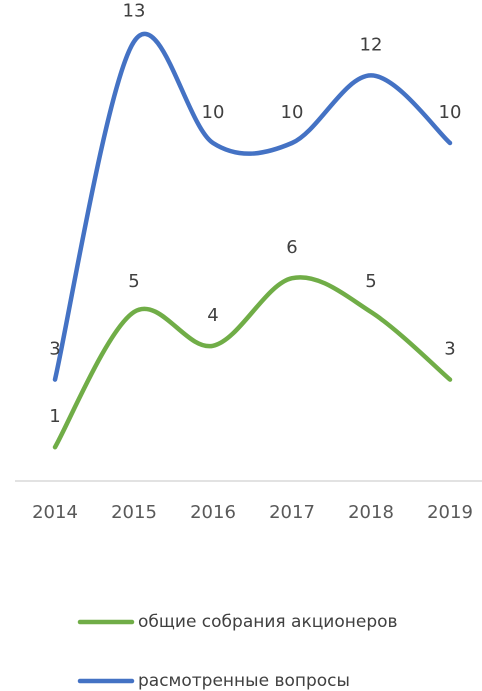 The image size is (482, 691). Describe the element at coordinates (371, 512) in the screenshot. I see `x-tick-label: 2018` at that location.